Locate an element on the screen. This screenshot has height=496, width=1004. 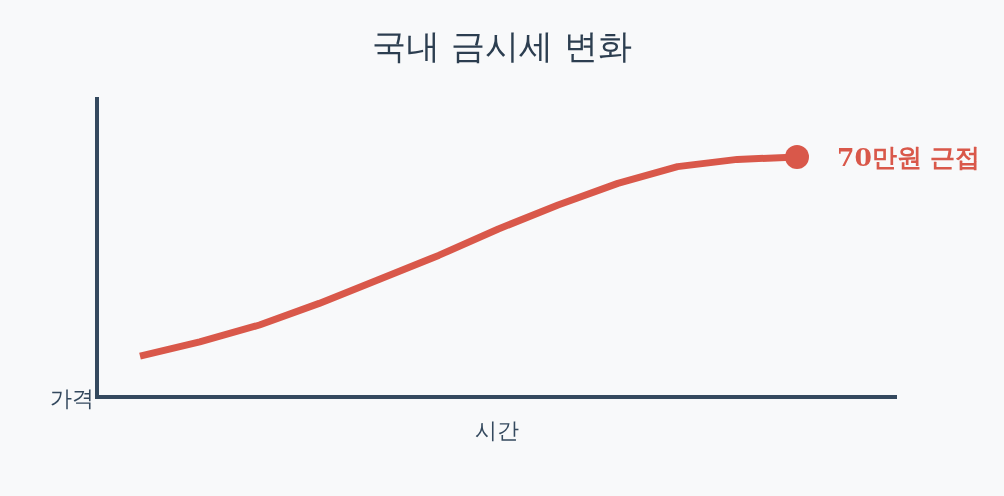
chart-title: 국내 금시세 변화 is located at coordinates (502, 46).